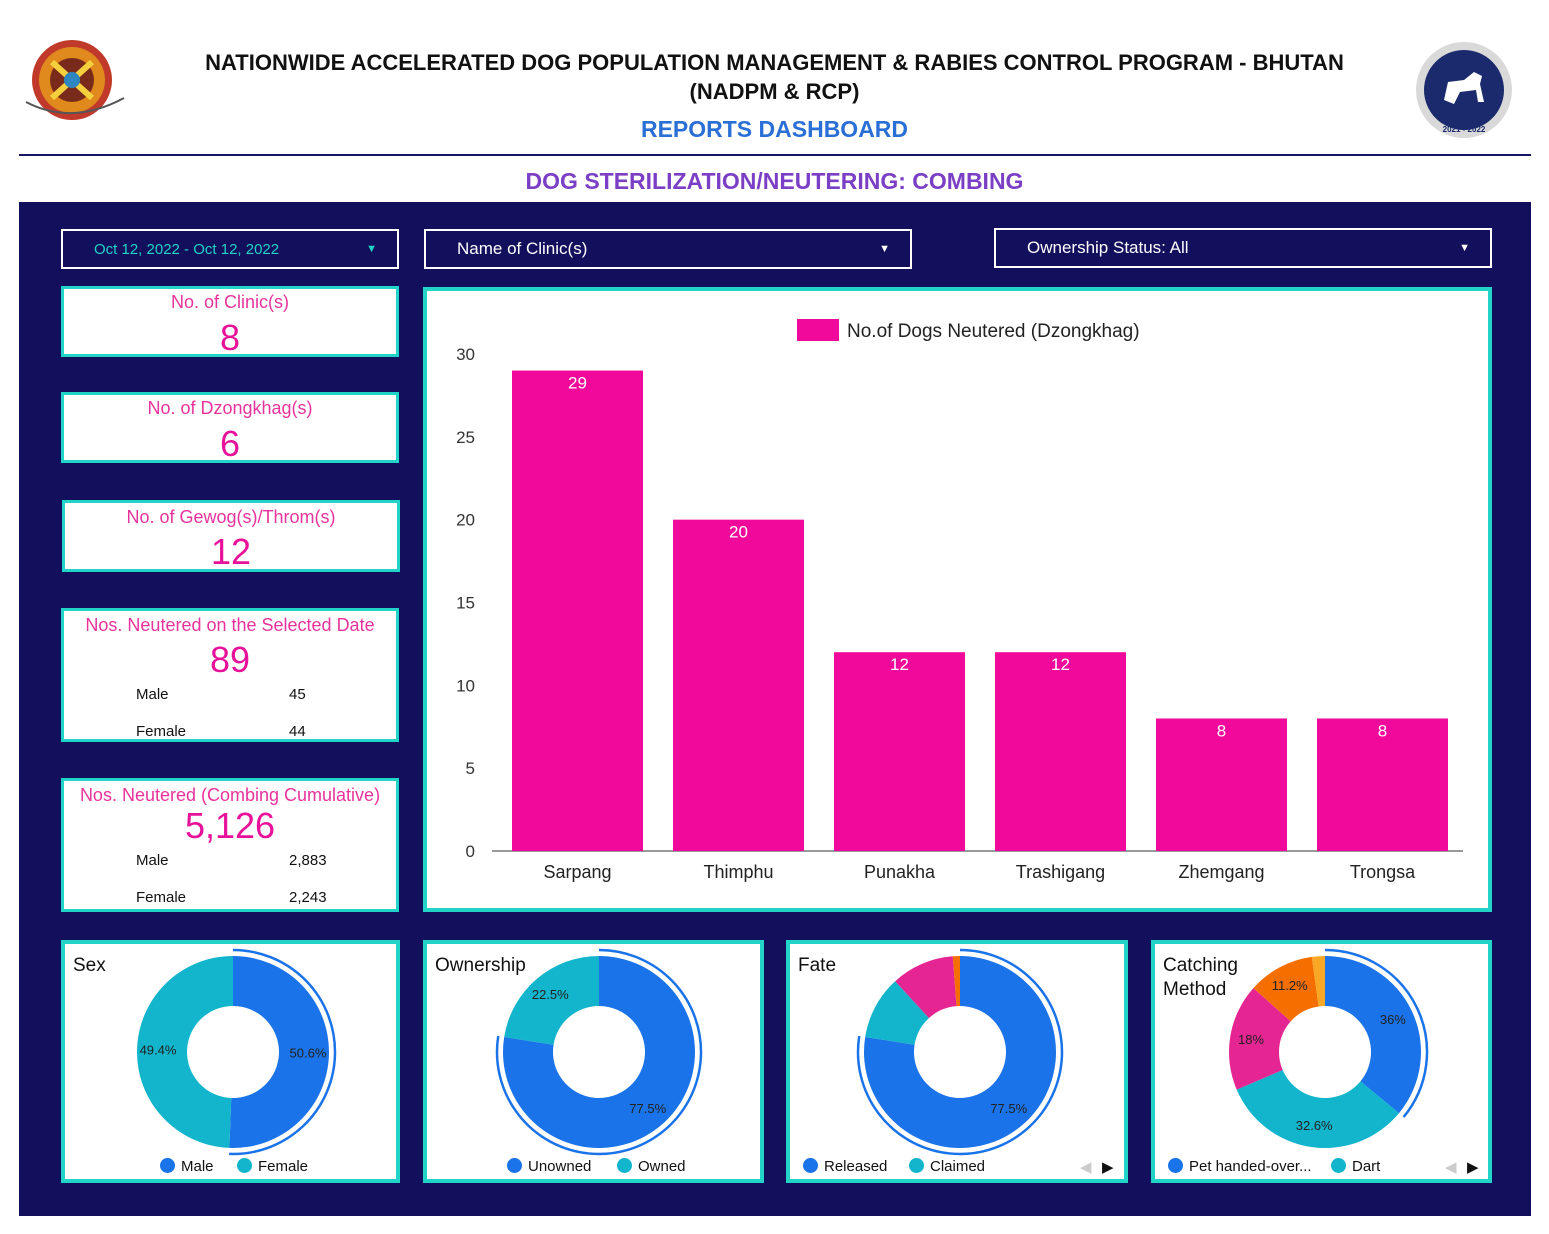 The height and width of the screenshot is (1234, 1549). Describe the element at coordinates (465, 520) in the screenshot. I see `y-tick-label: 20` at that location.